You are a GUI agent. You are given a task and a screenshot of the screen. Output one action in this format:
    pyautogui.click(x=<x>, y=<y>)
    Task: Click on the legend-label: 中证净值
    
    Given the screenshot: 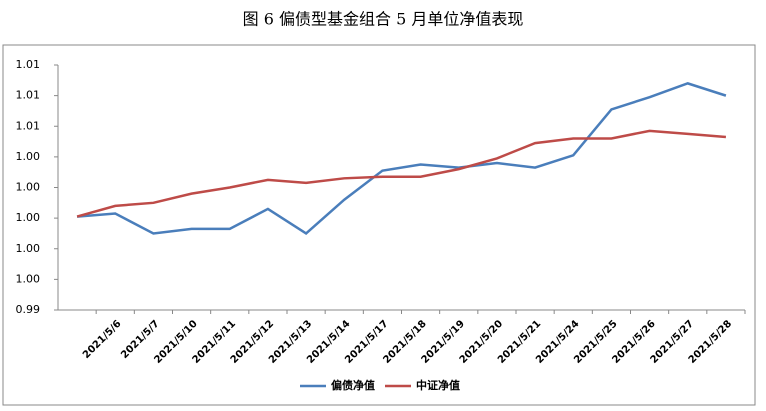 What is the action you would take?
    pyautogui.click(x=438, y=385)
    